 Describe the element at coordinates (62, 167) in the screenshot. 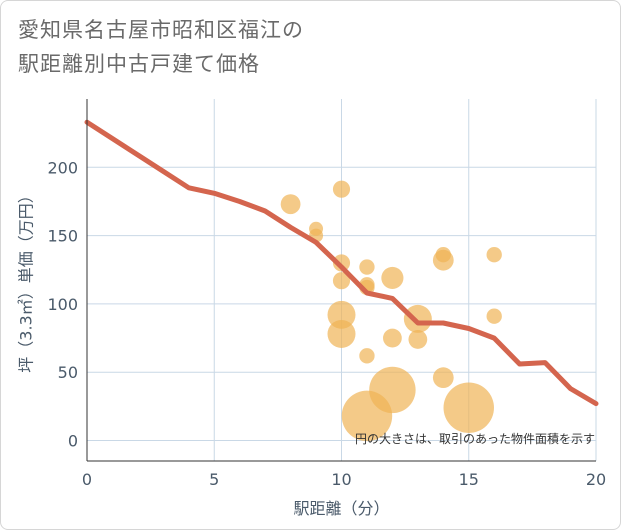

I see `y-tick-label: 200` at that location.